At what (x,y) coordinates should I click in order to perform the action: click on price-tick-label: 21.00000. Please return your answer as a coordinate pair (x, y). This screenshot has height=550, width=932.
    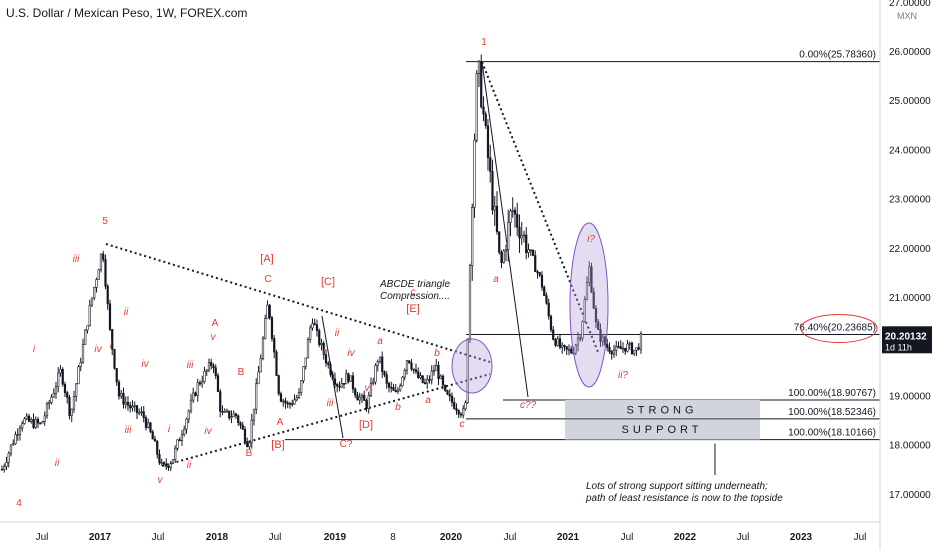
    Looking at the image, I should click on (910, 298).